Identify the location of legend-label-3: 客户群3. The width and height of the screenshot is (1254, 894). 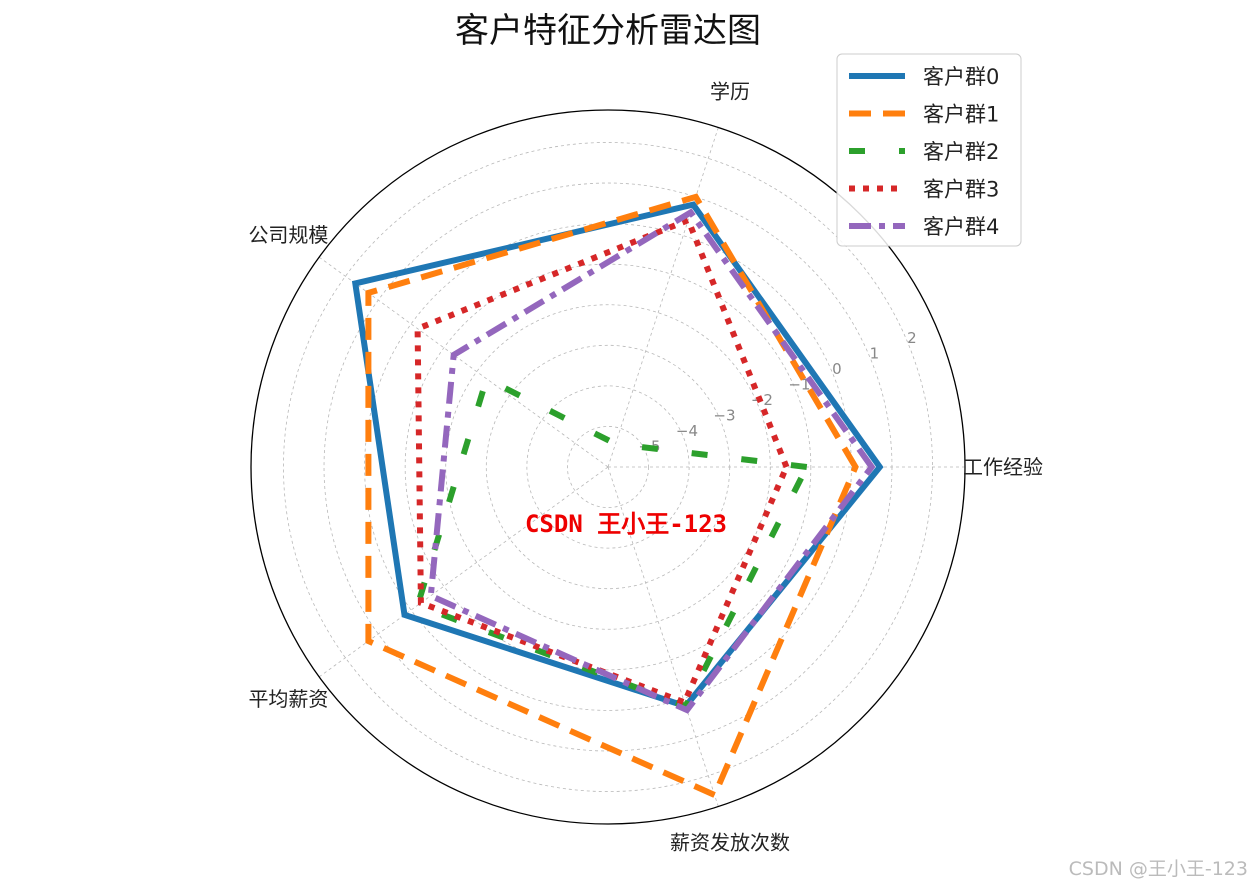
(961, 190).